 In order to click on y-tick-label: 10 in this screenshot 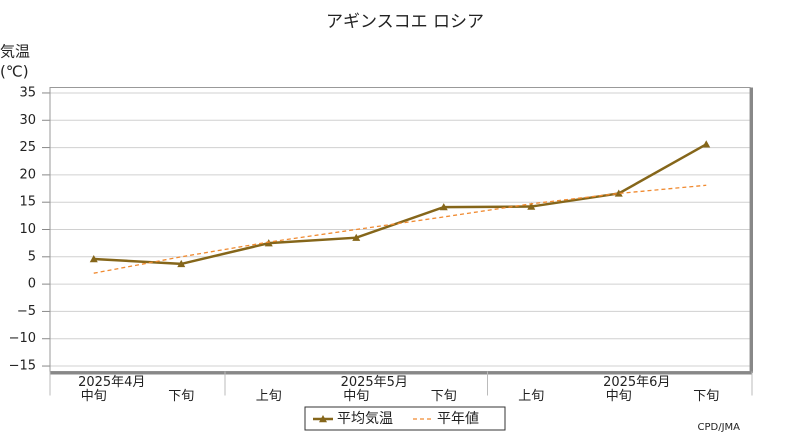, I will do `click(27, 229)`.